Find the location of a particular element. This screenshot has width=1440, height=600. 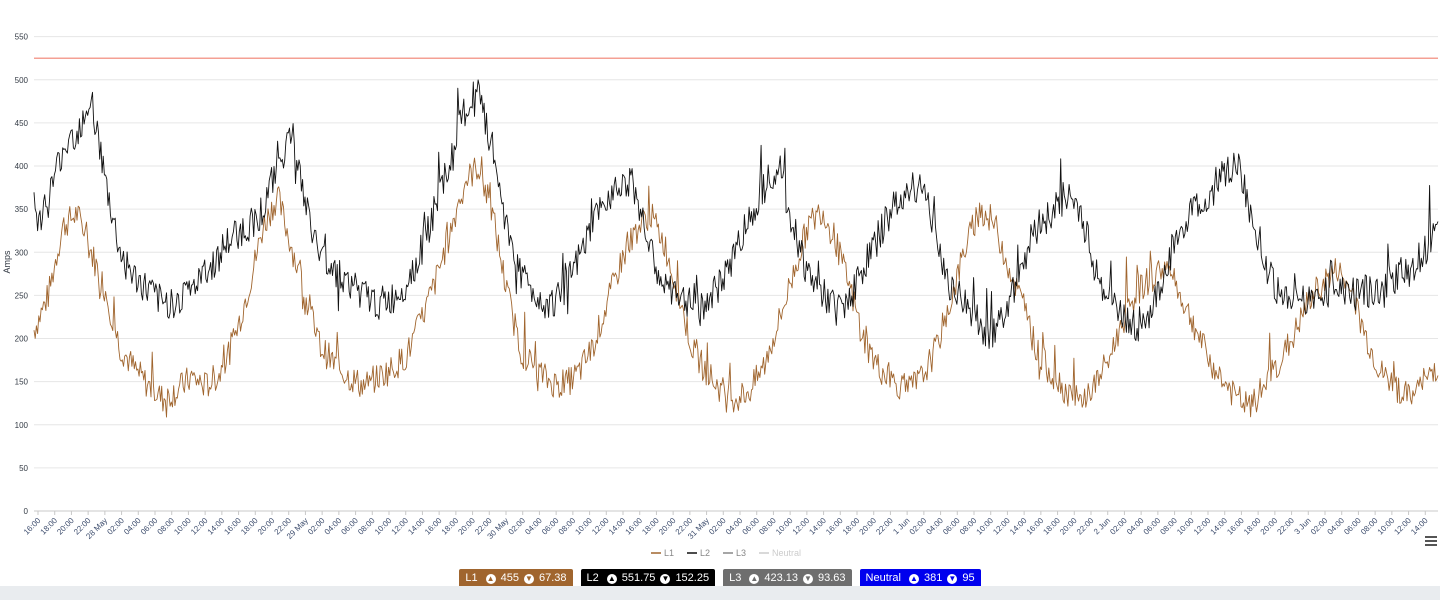

hamburger-icon is located at coordinates (1431, 537).